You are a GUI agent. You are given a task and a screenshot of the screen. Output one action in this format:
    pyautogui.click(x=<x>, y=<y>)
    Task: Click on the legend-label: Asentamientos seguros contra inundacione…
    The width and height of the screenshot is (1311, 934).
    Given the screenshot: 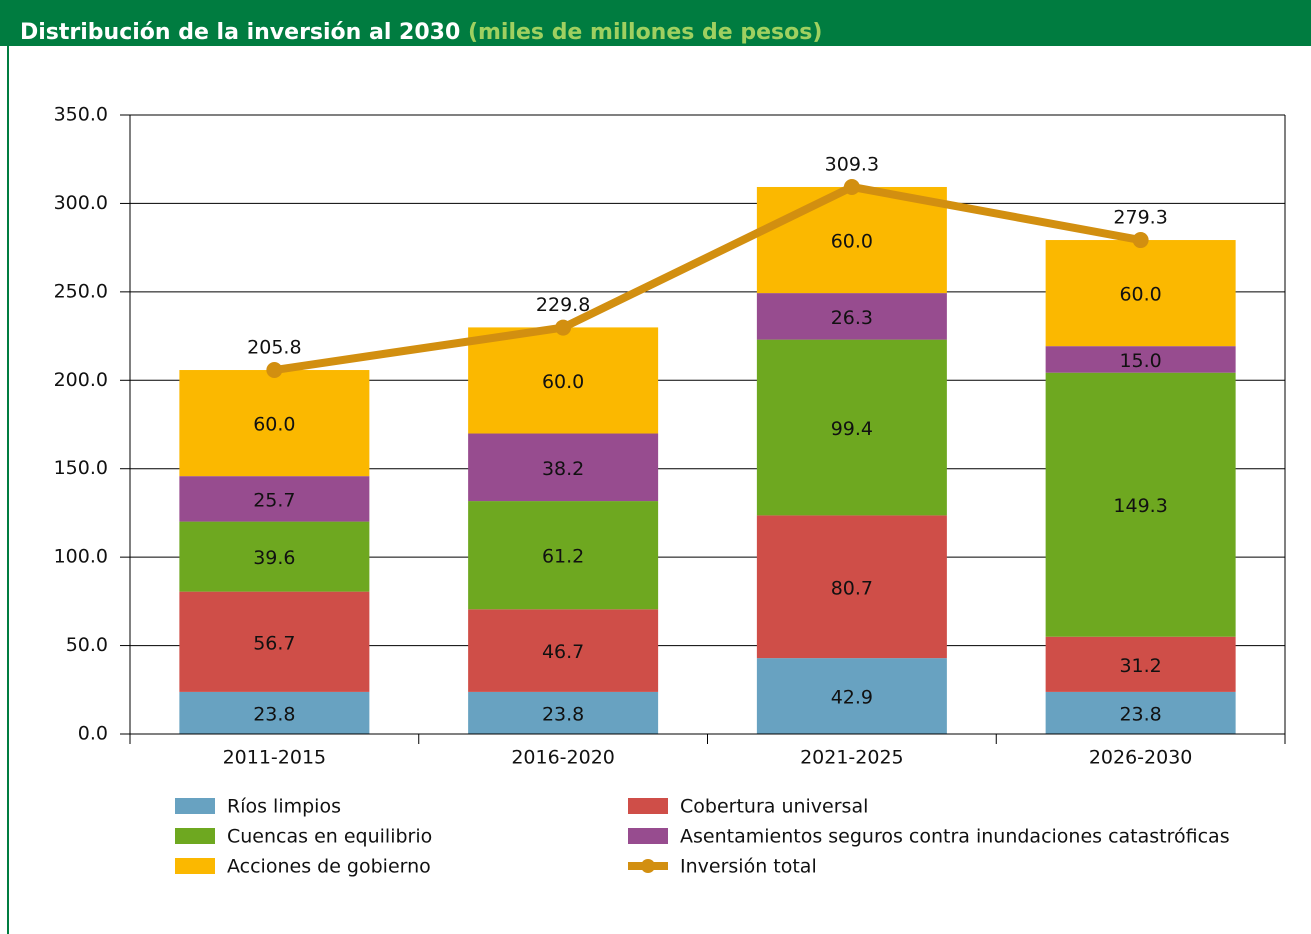 What is the action you would take?
    pyautogui.click(x=955, y=837)
    